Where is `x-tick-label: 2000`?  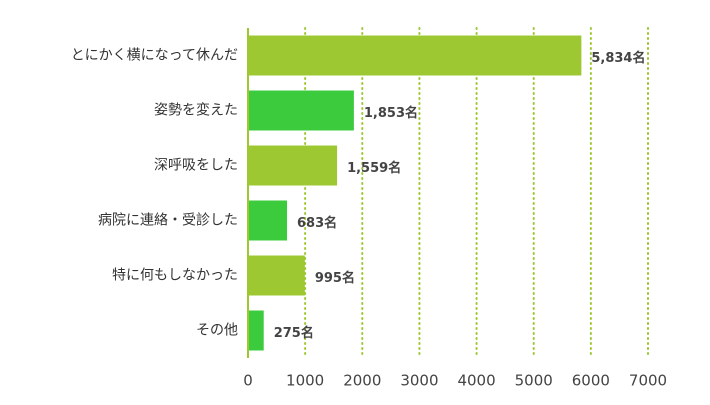
x-tick-label: 2000 is located at coordinates (362, 381).